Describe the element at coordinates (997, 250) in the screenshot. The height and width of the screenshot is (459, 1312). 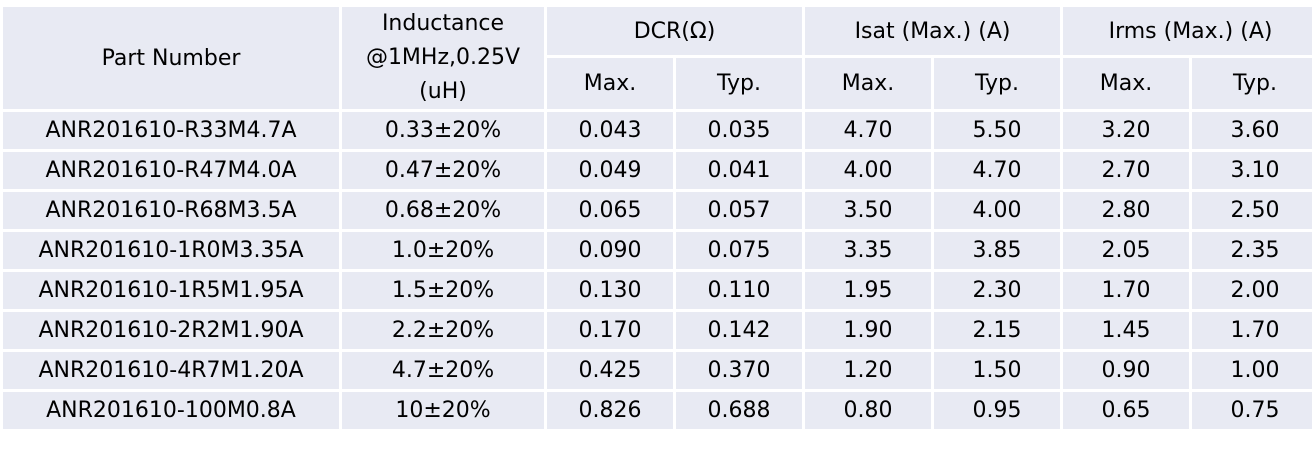
I see `cell-isat-typ: 3.85` at that location.